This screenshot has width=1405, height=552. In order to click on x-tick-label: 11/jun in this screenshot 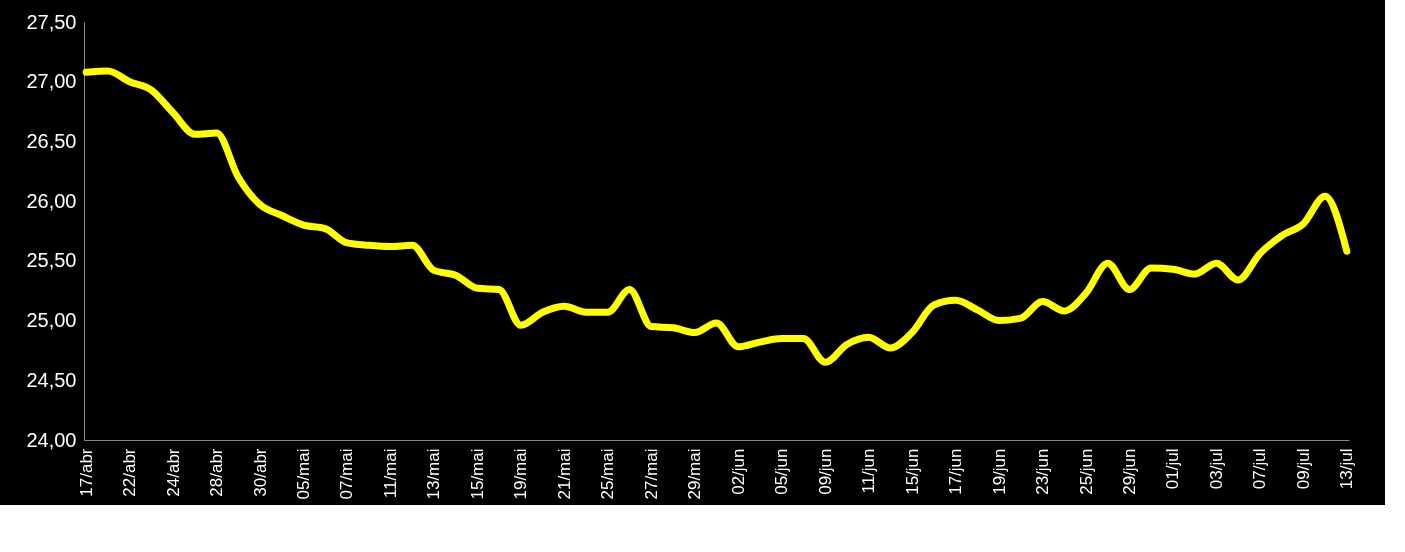, I will do `click(869, 471)`.